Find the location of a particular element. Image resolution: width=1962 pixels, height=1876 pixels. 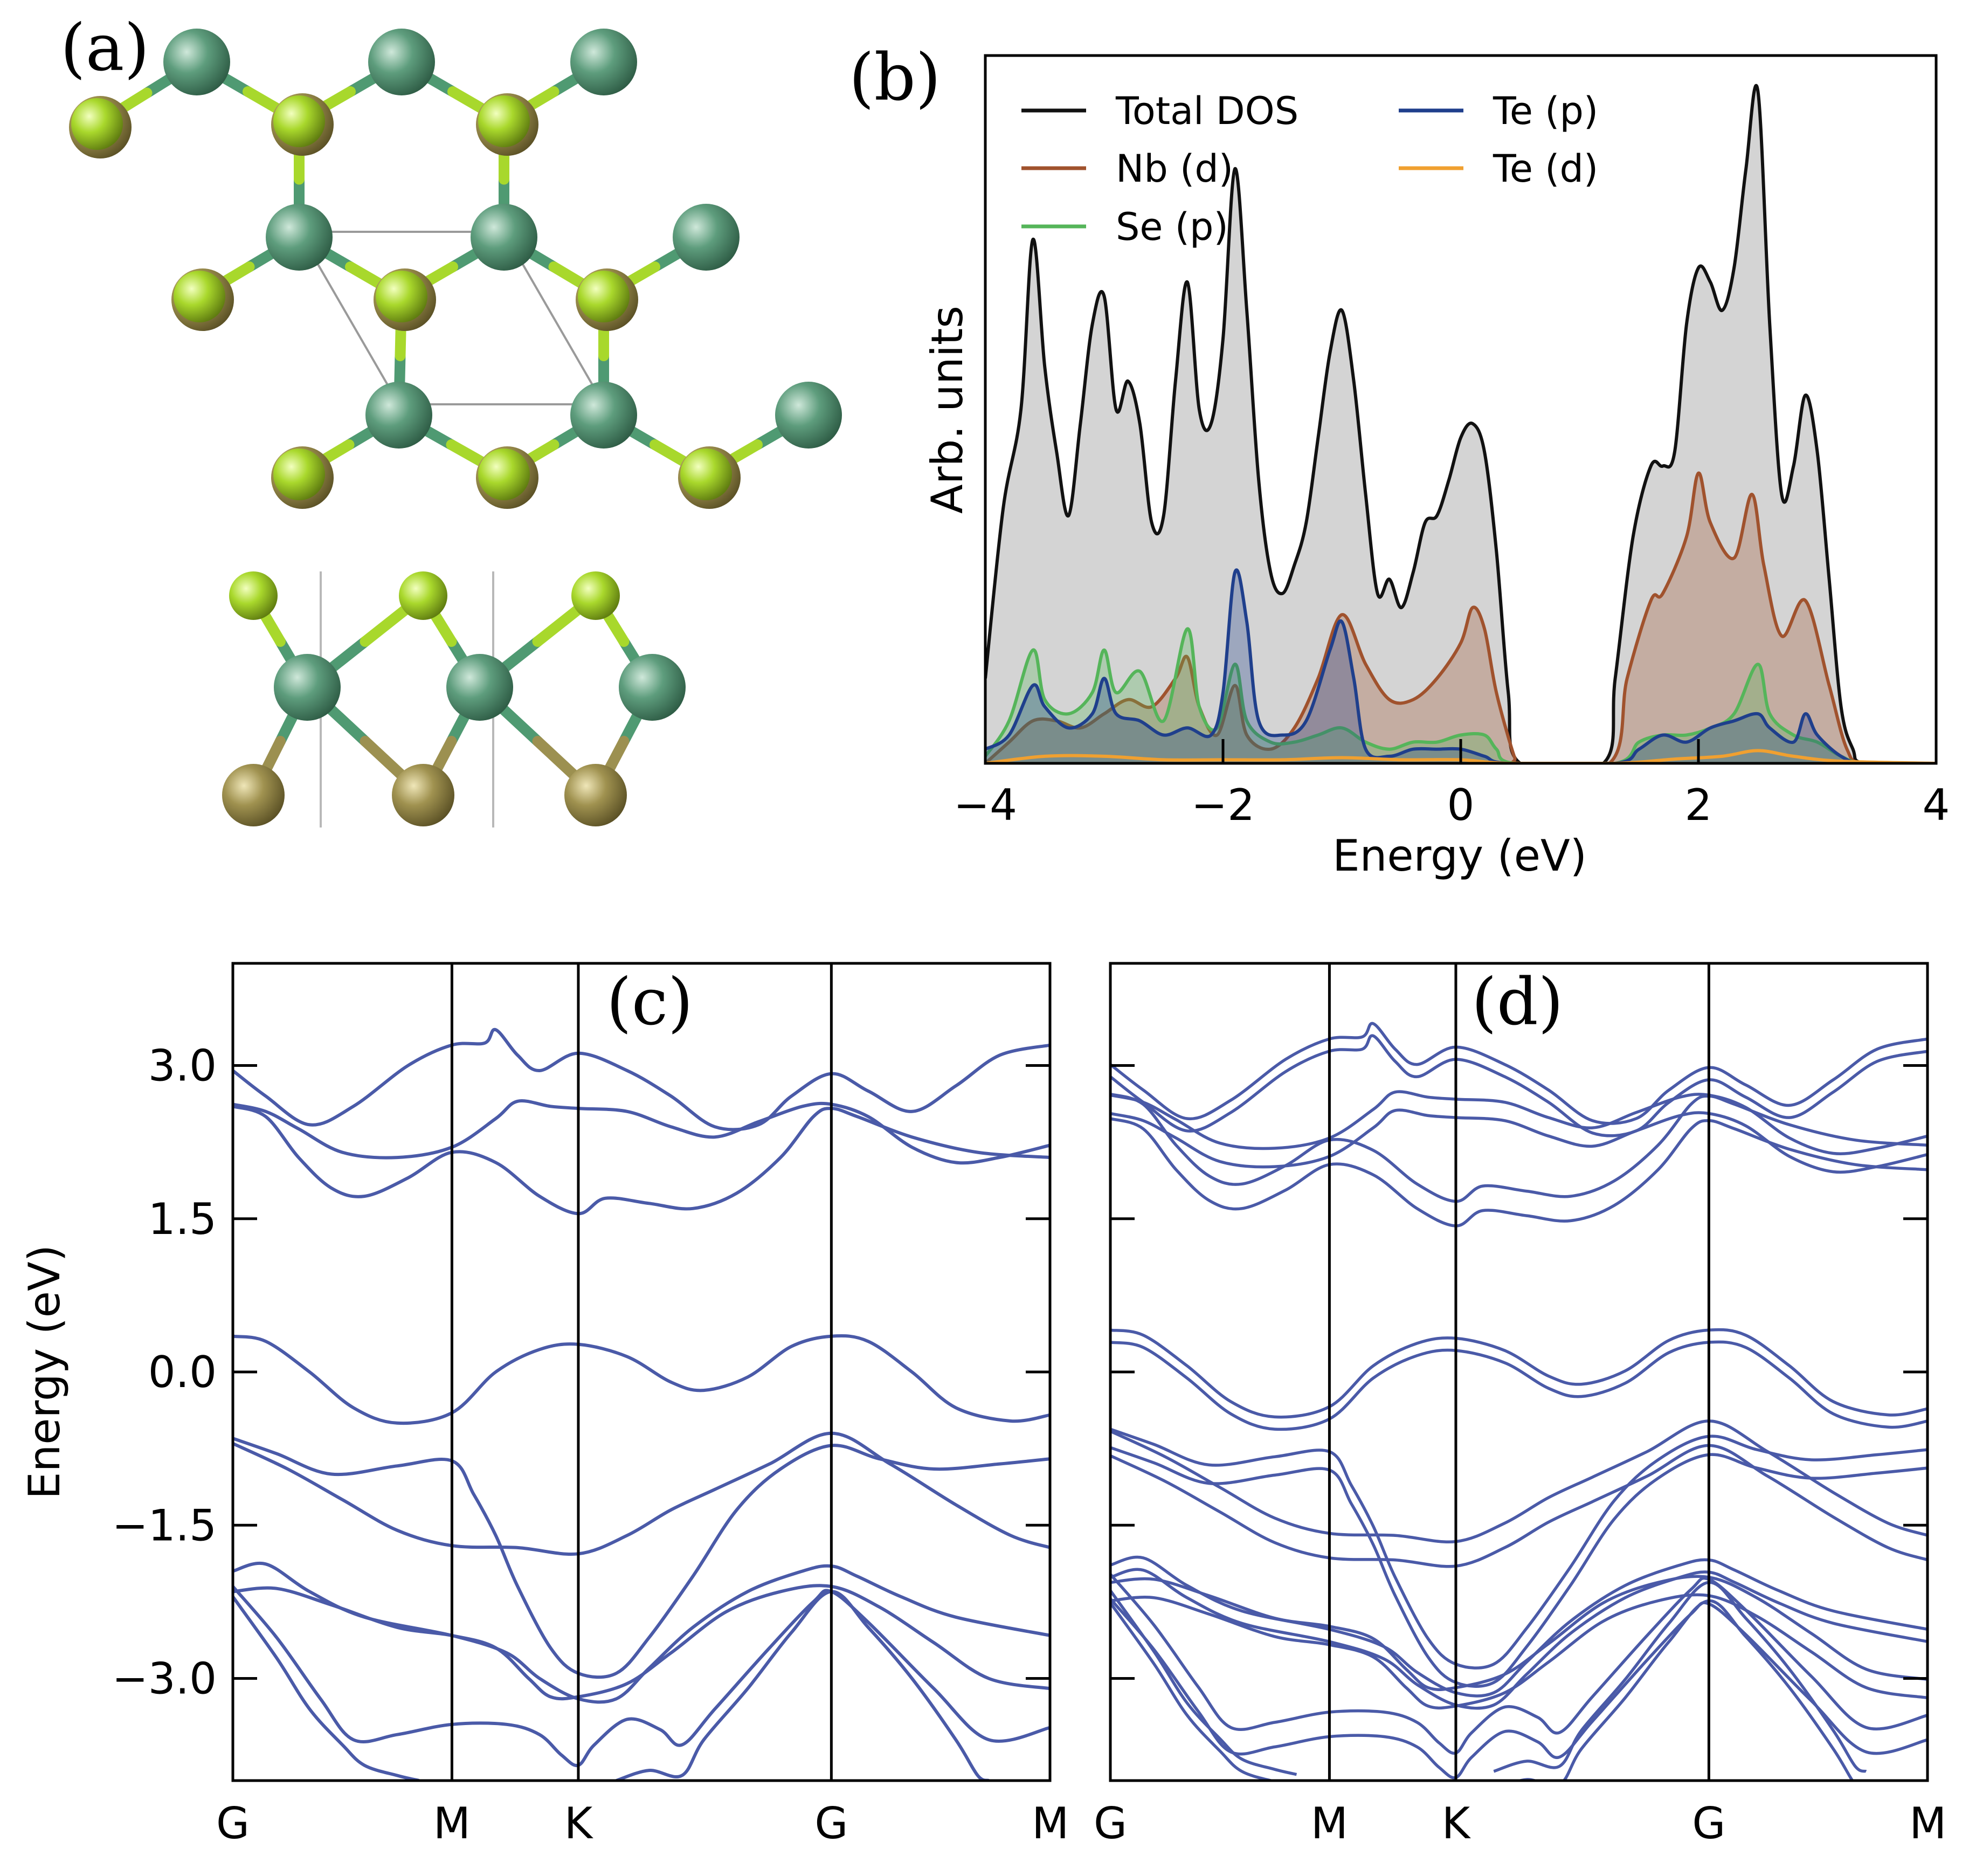

legend-label: Nb (d) is located at coordinates (1174, 169).